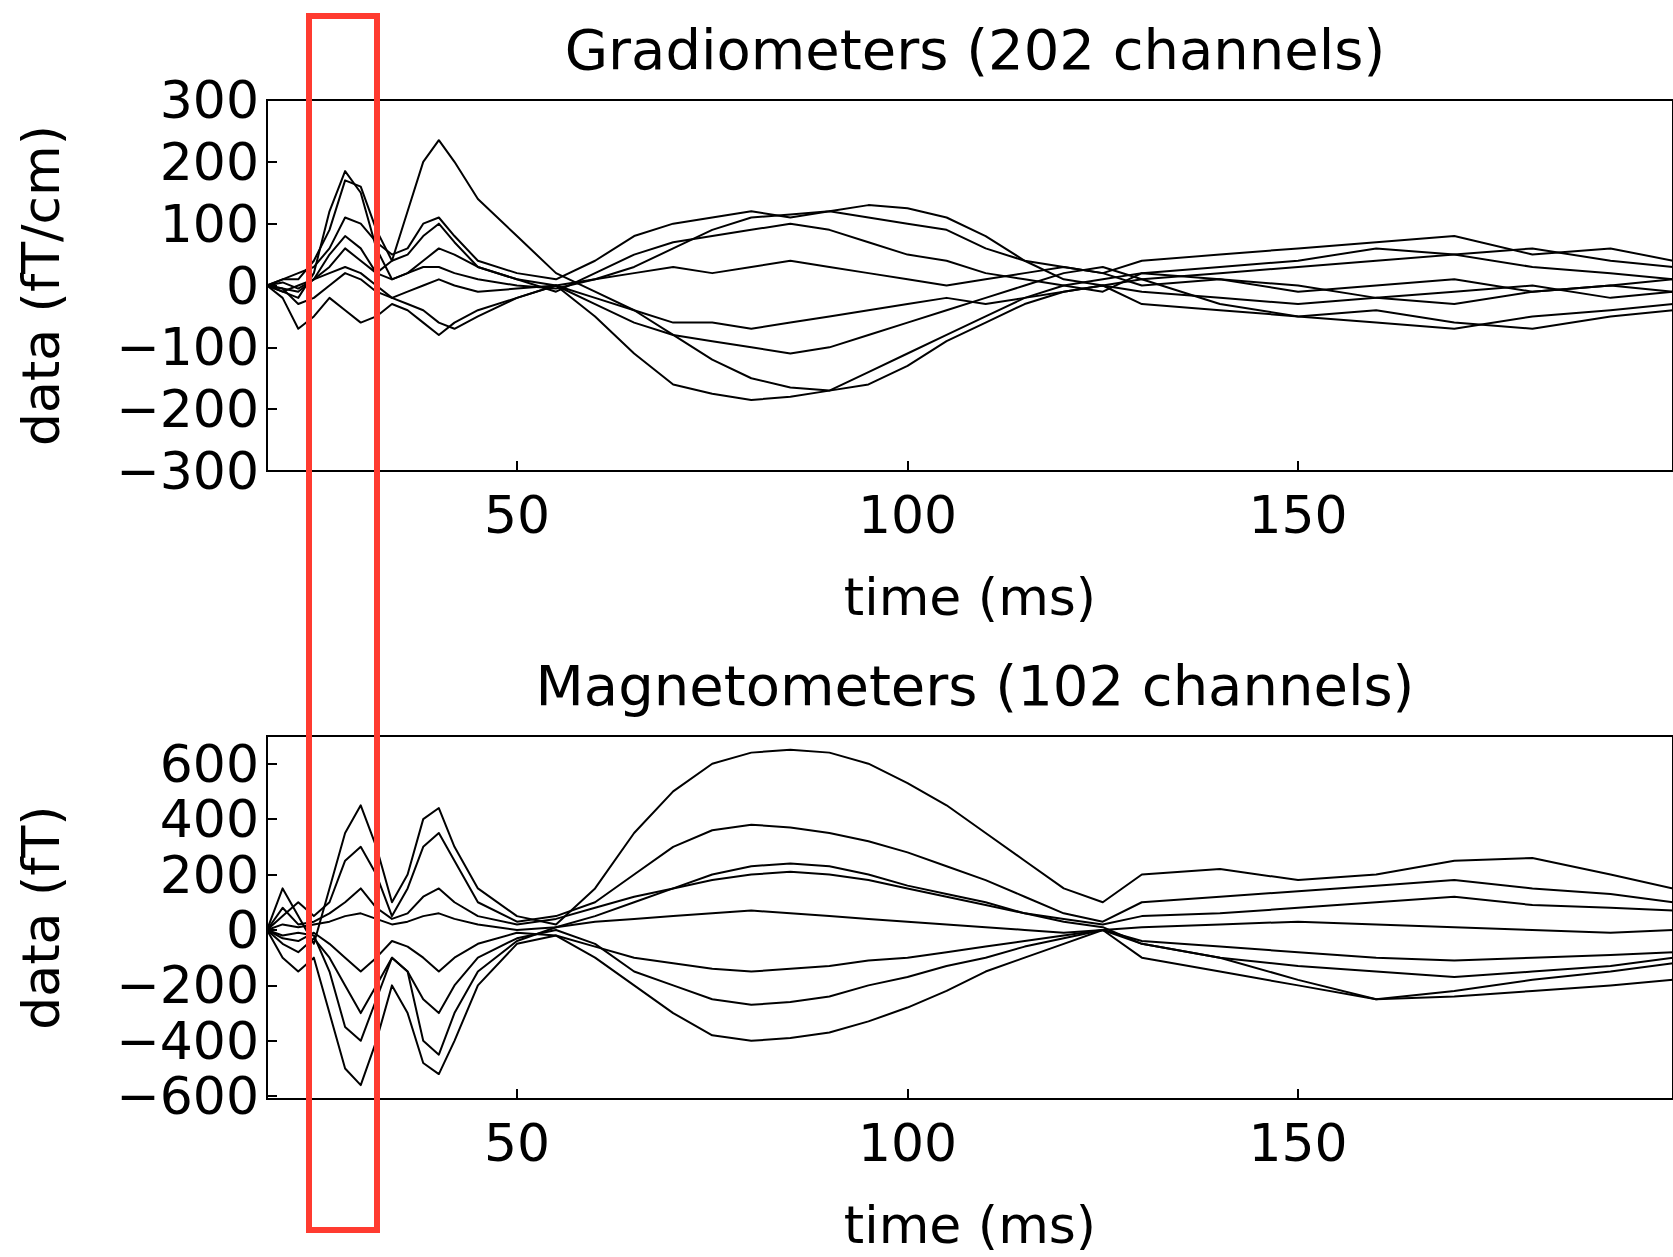 The height and width of the screenshot is (1257, 1673). I want to click on chart-title: Gradiometers (202 channels), so click(975, 49).